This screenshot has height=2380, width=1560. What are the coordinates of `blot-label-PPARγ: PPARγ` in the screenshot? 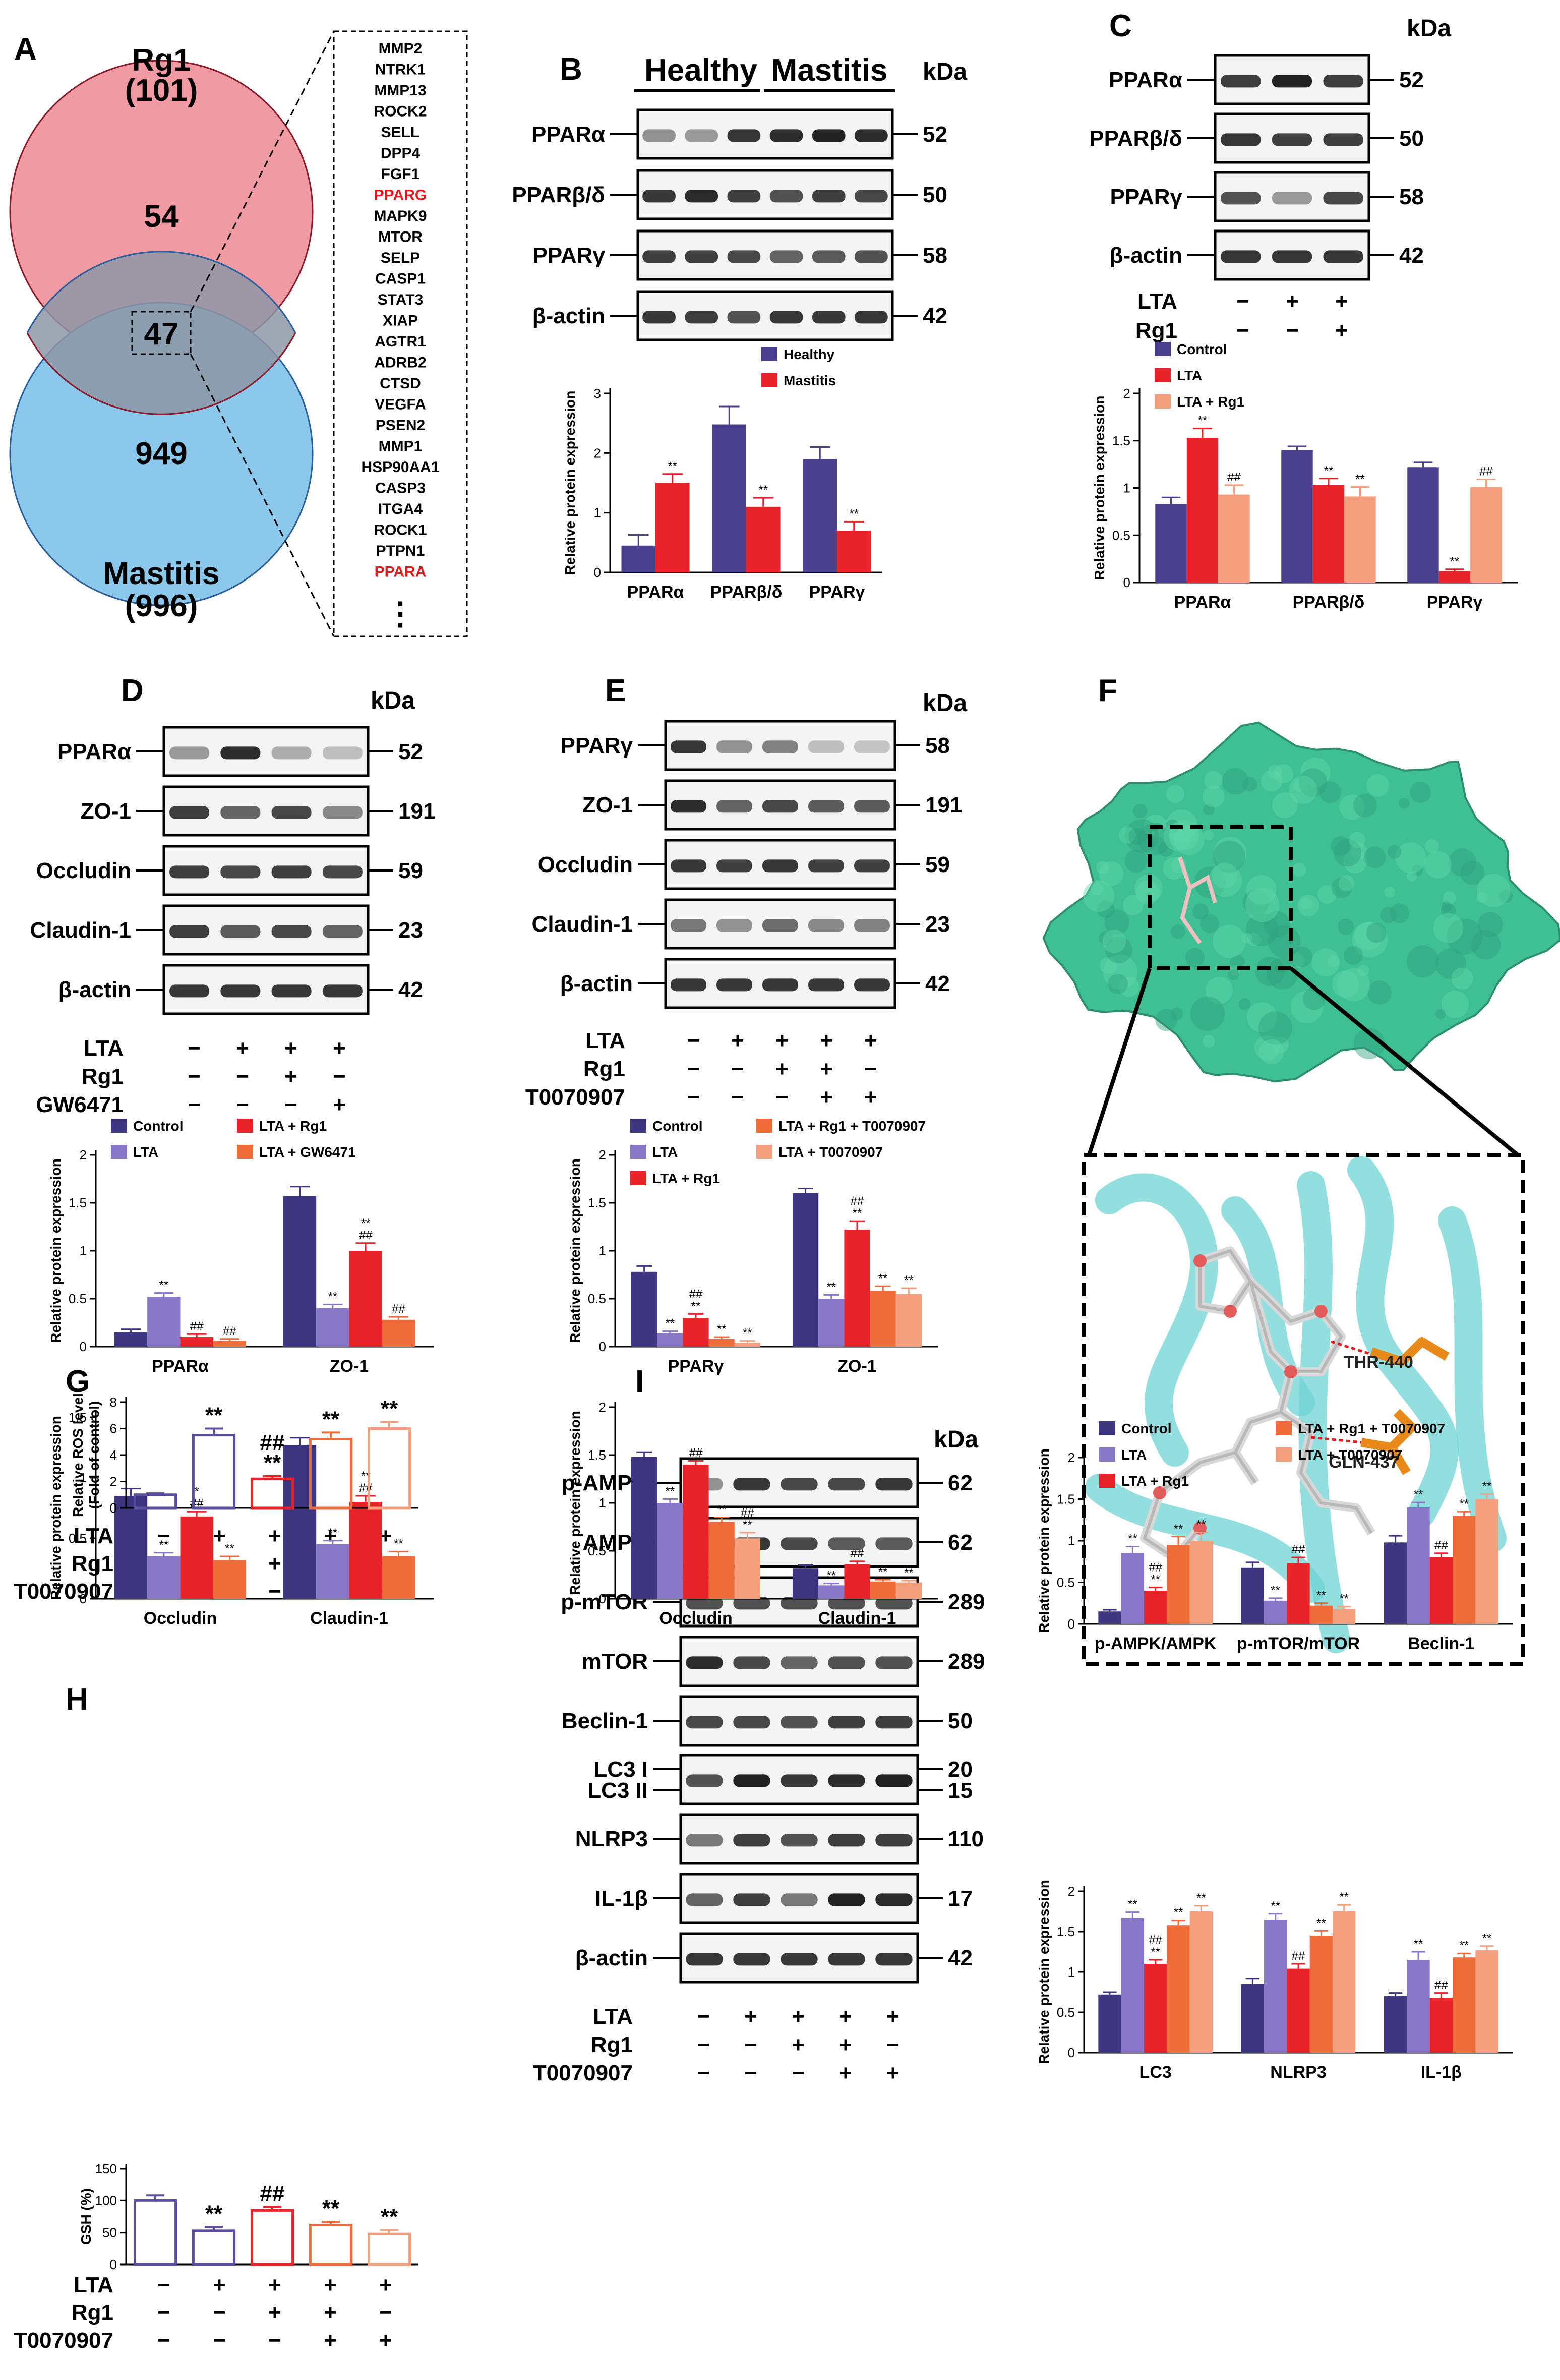 It's located at (1146, 197).